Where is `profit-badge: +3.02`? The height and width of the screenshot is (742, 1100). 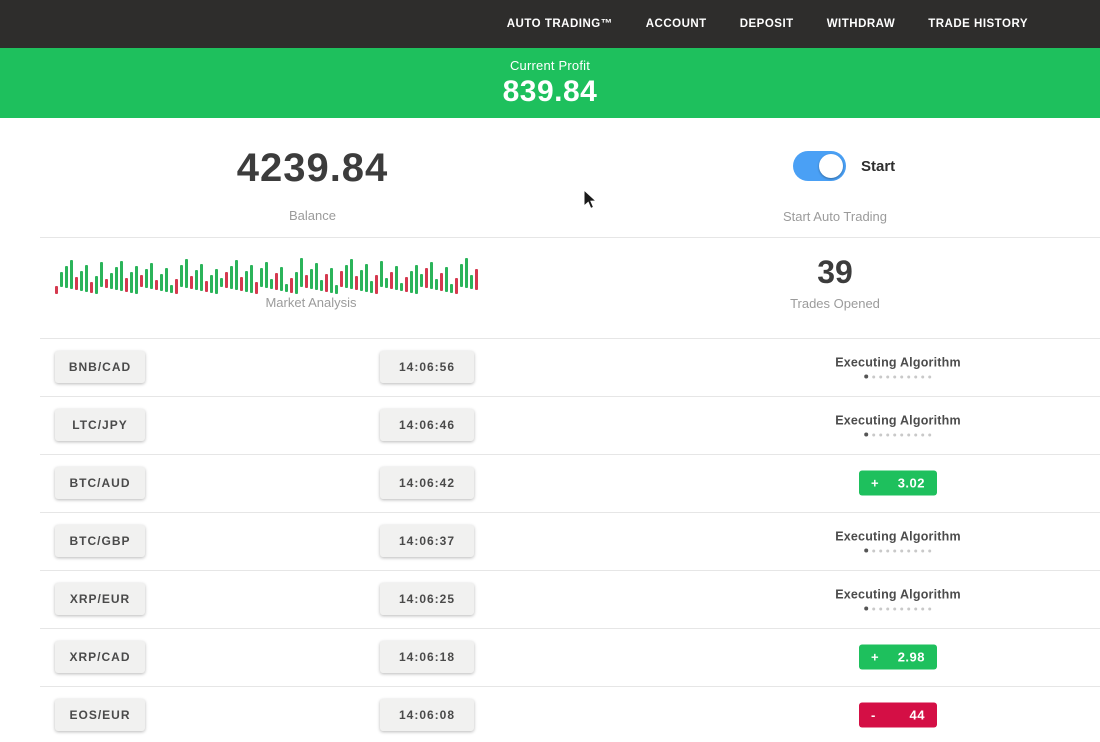 profit-badge: +3.02 is located at coordinates (898, 483).